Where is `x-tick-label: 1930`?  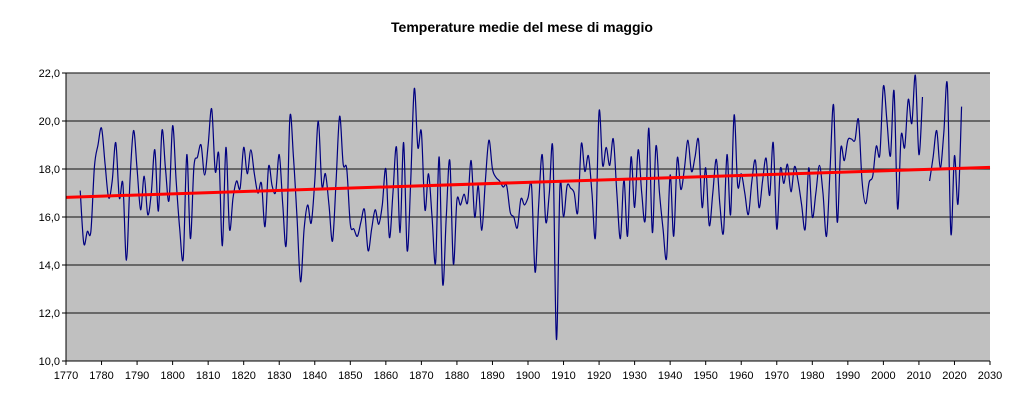
x-tick-label: 1930 is located at coordinates (634, 376).